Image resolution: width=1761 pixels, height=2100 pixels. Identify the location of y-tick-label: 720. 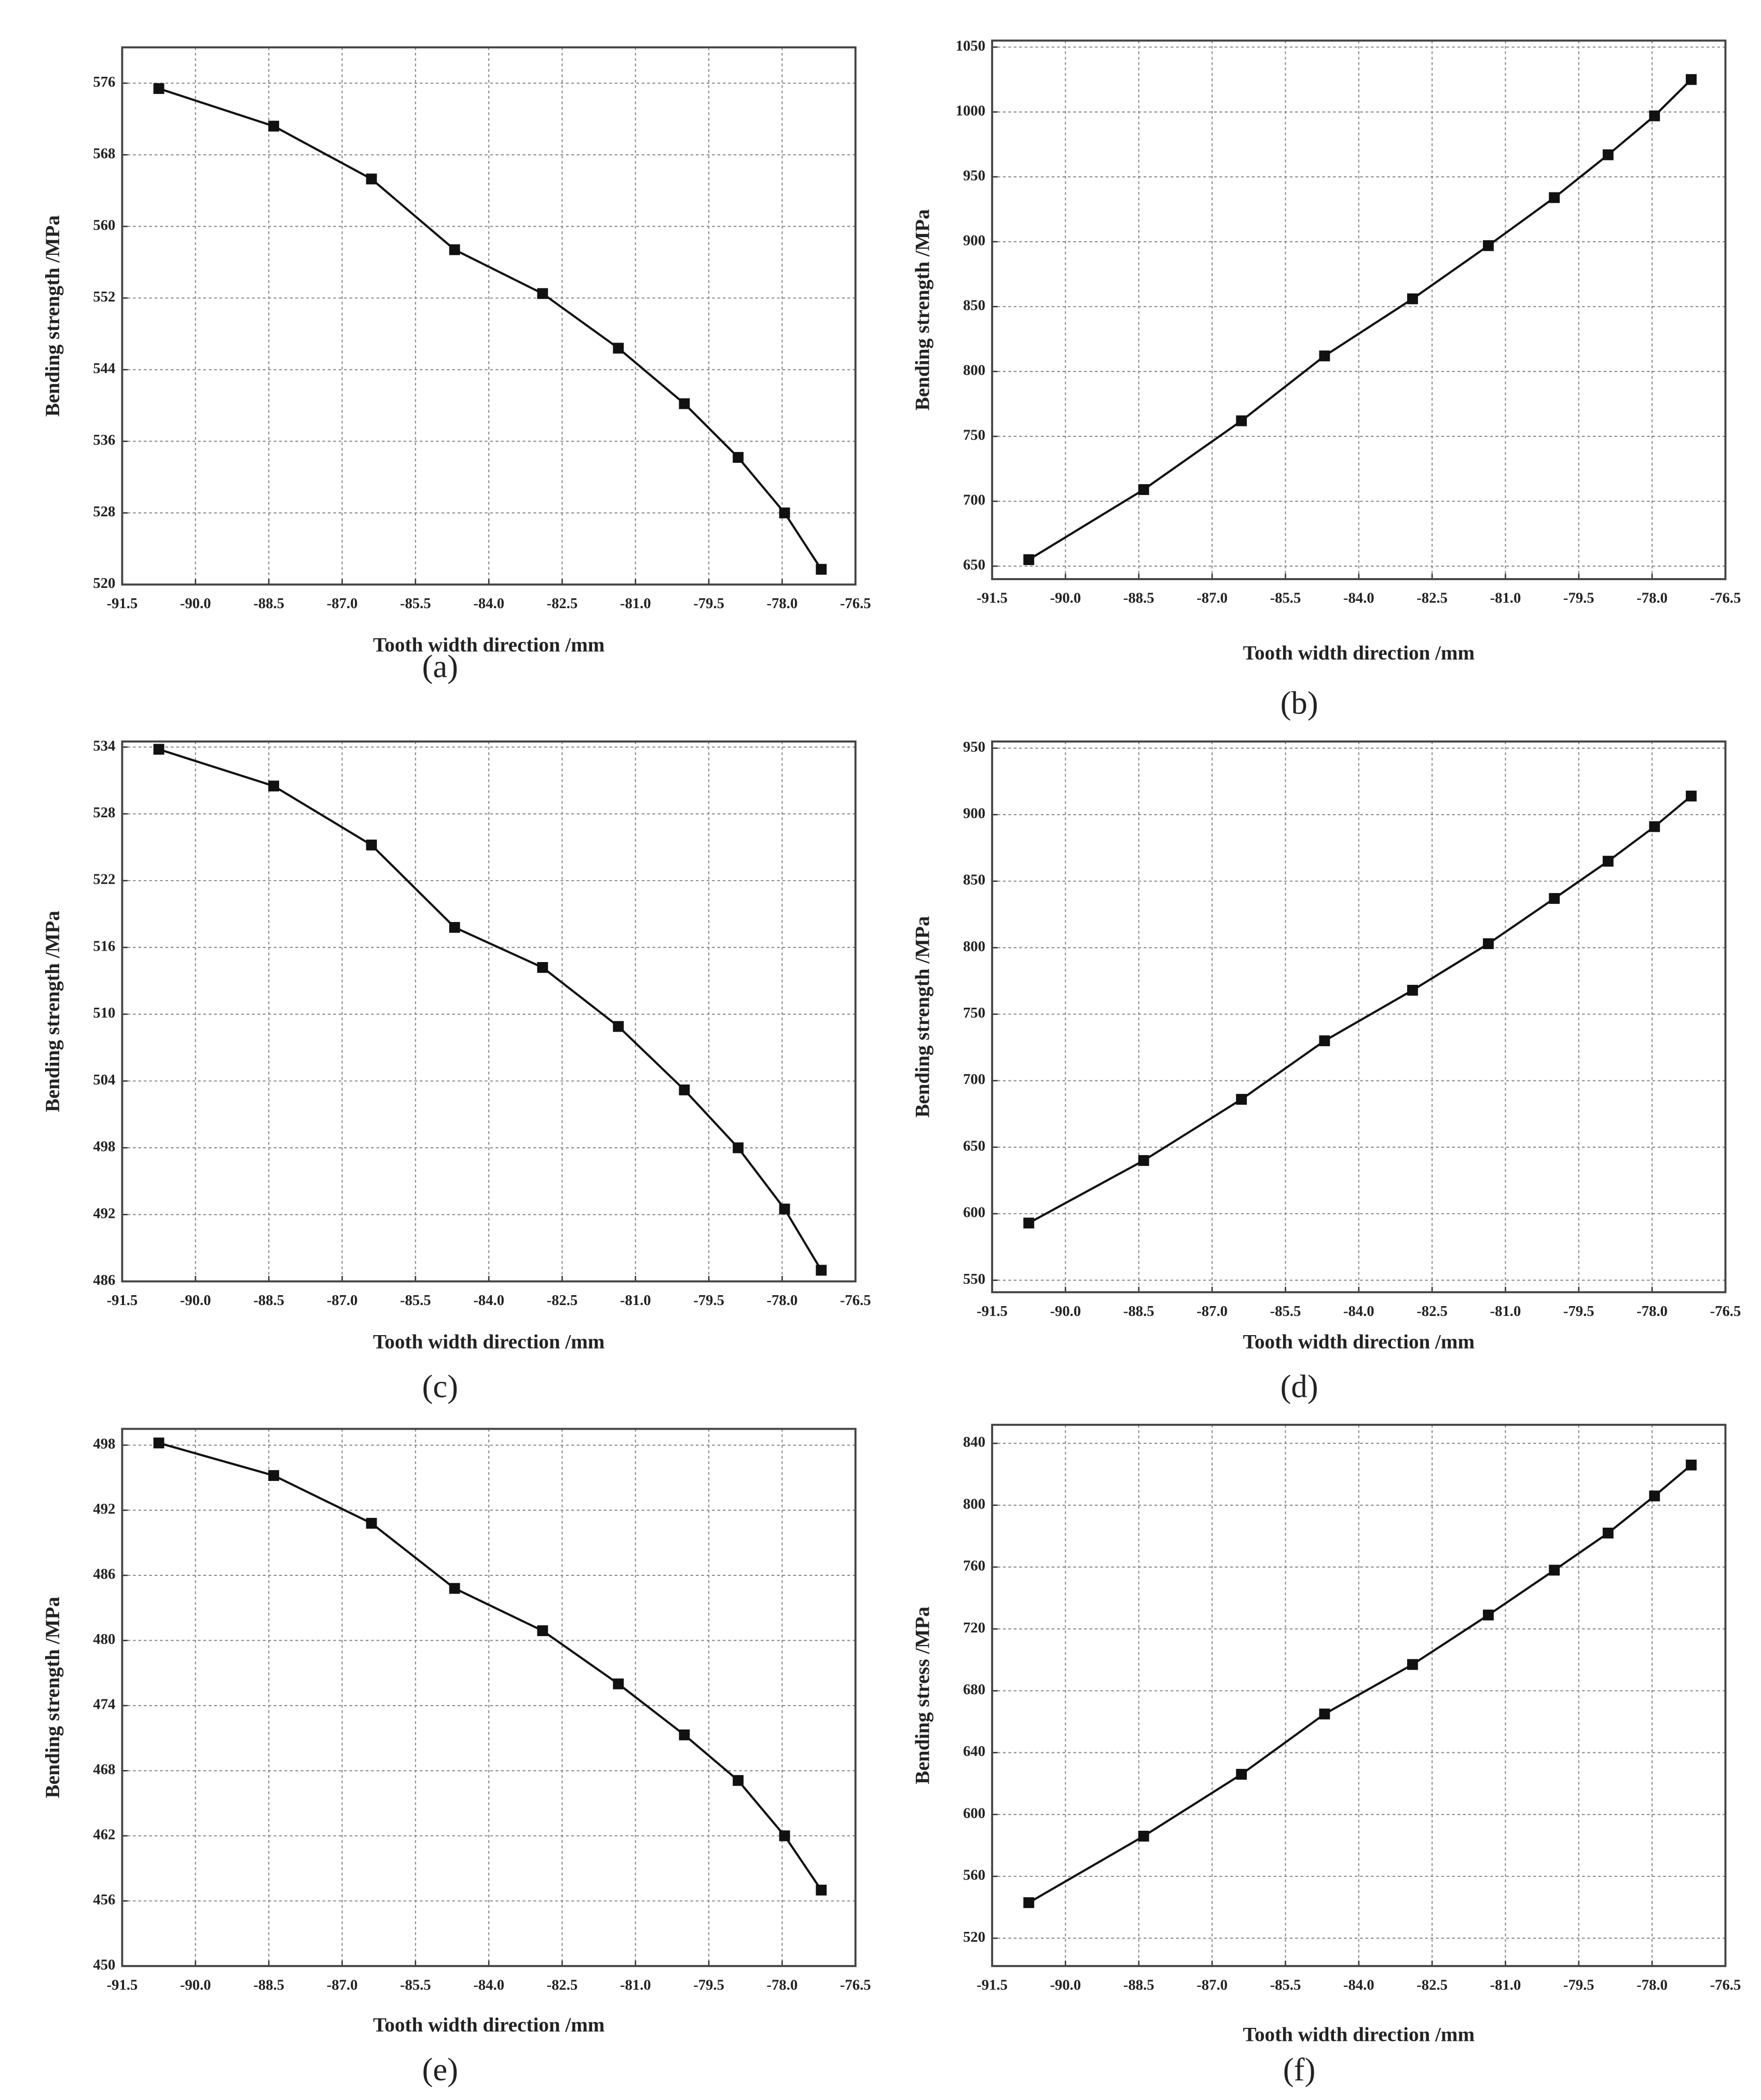
(974, 1627).